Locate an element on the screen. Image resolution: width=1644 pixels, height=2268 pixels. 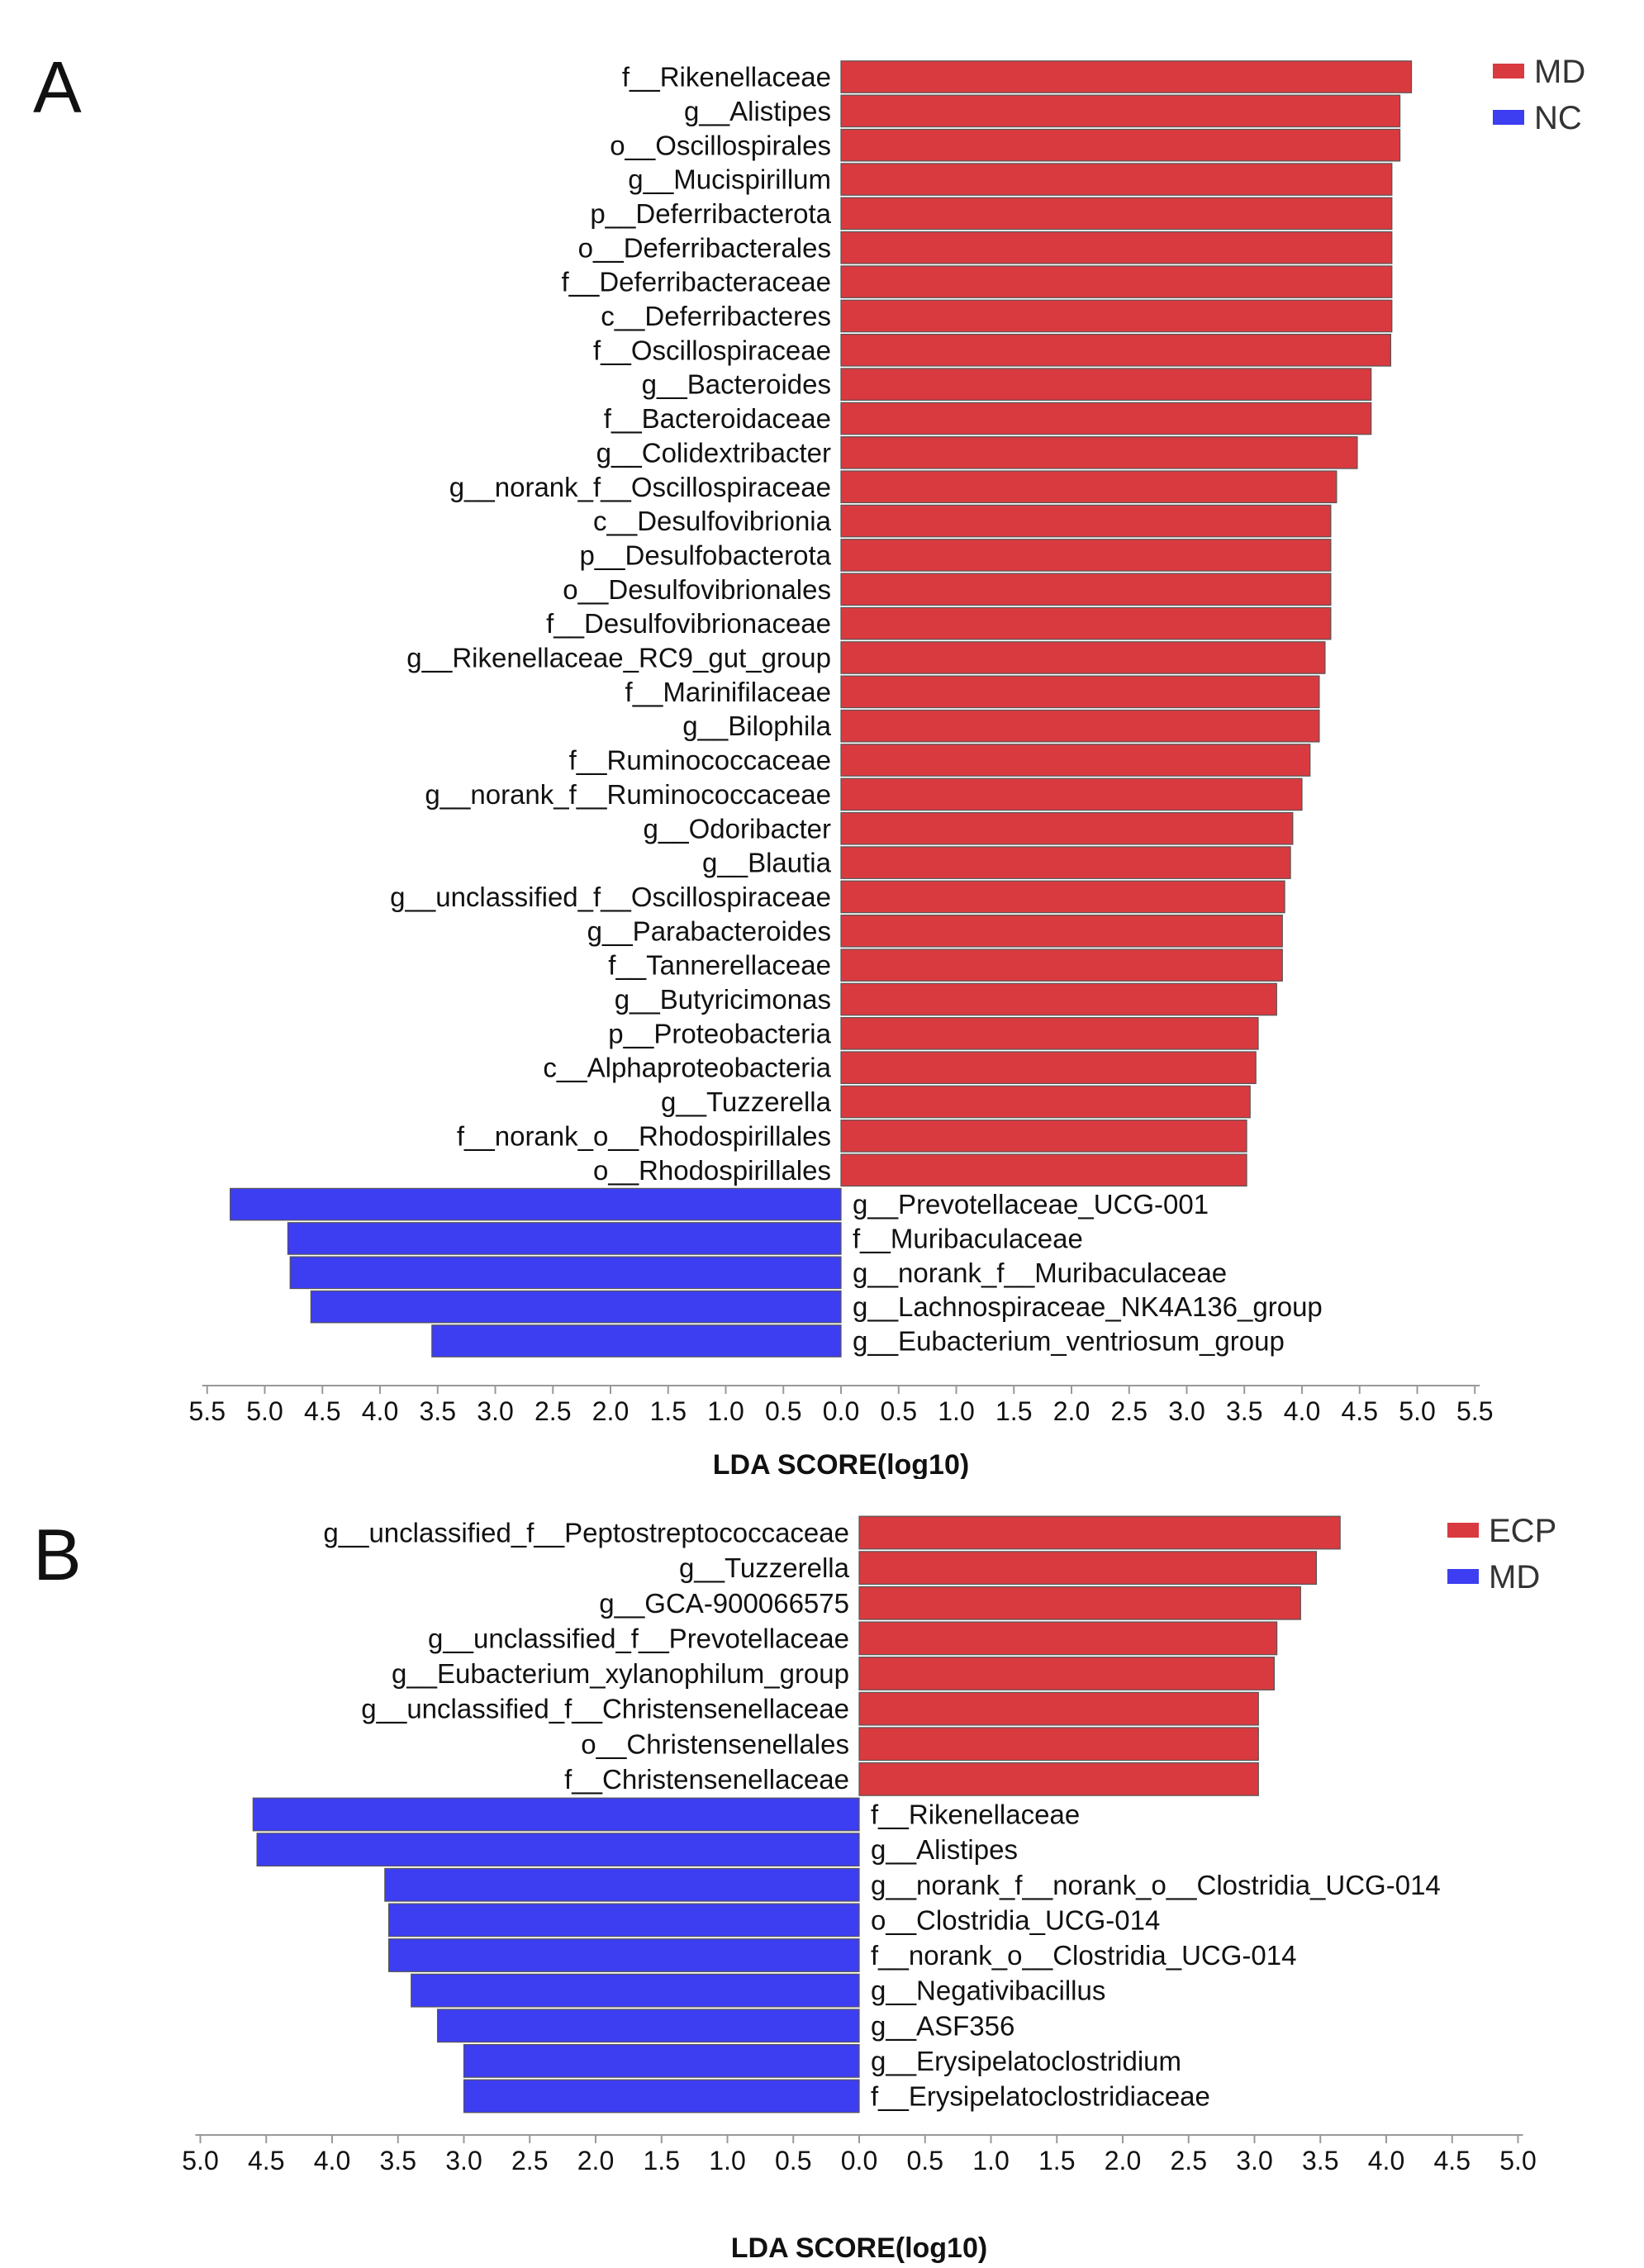
category-label: f__Tannerellaceae is located at coordinates (719, 966).